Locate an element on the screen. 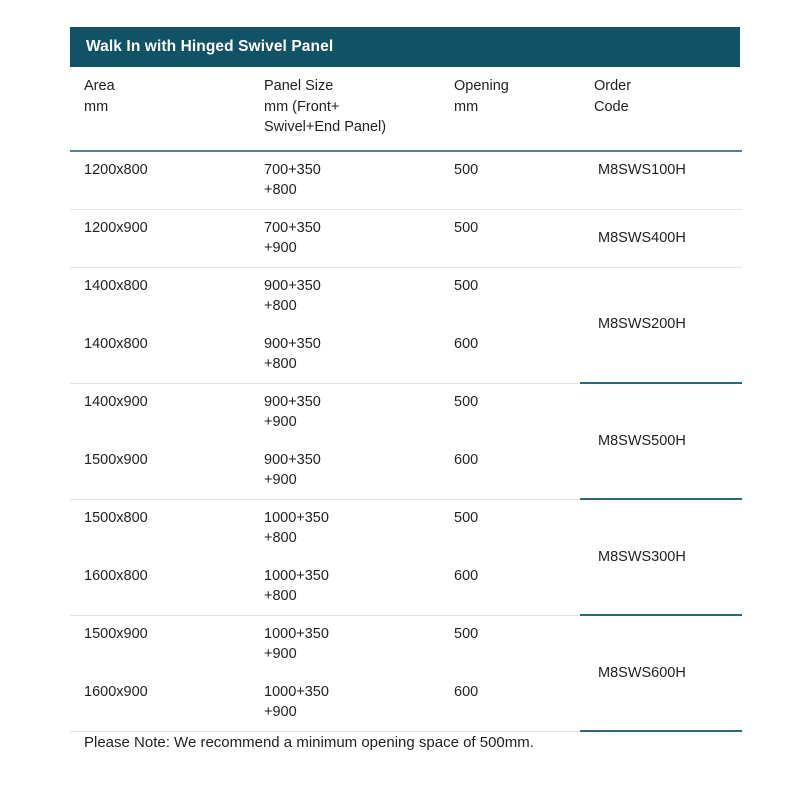  cell-area: 1600x800 is located at coordinates (160, 586).